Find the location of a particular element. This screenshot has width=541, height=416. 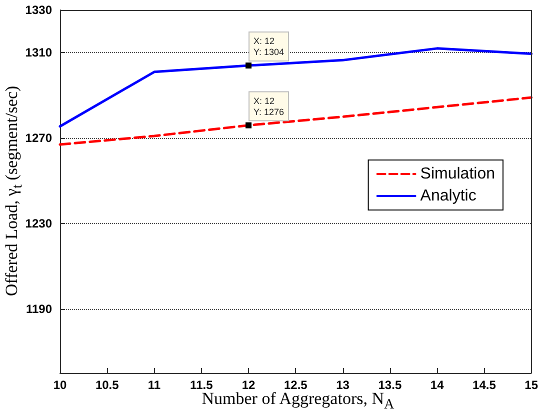

x-tick-label: 12.5 is located at coordinates (296, 385).